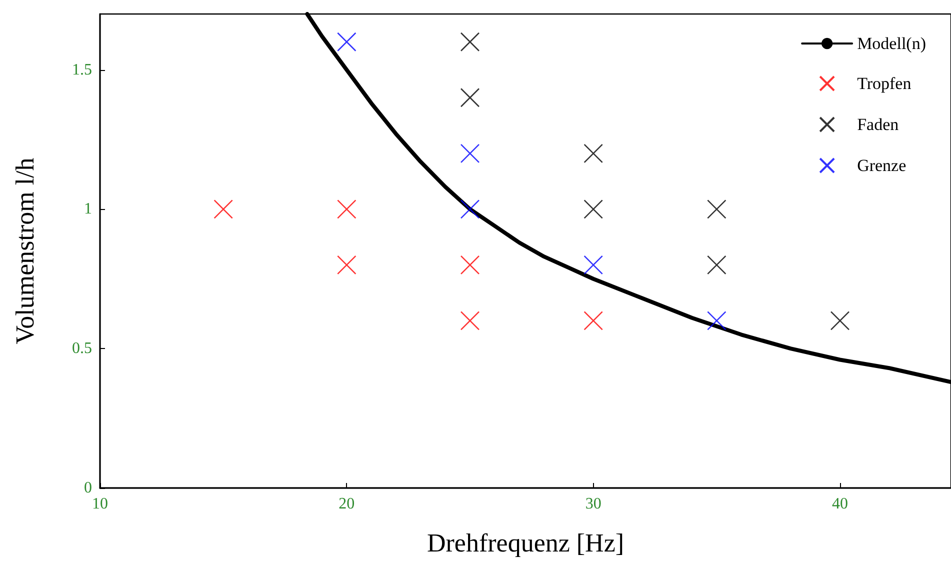  What do you see at coordinates (25, 251) in the screenshot?
I see `y-axis-title: Volumenstrom l/h` at bounding box center [25, 251].